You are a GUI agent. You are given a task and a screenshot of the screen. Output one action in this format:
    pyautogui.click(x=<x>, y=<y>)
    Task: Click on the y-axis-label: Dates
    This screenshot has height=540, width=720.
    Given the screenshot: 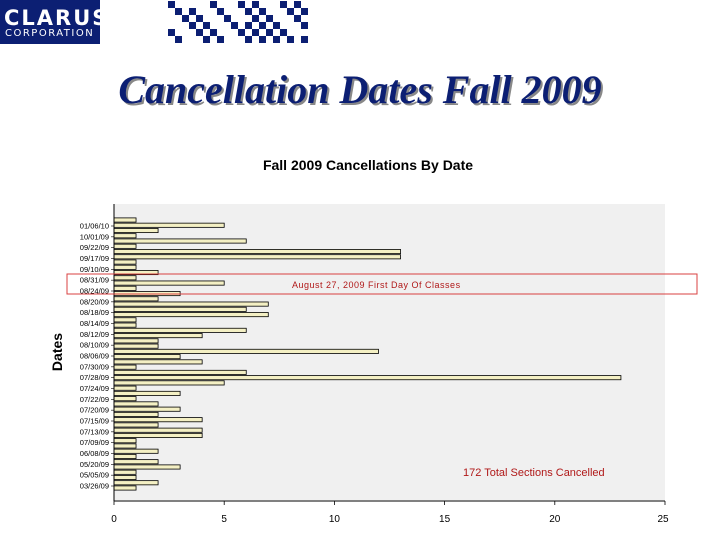 What is the action you would take?
    pyautogui.click(x=57, y=352)
    